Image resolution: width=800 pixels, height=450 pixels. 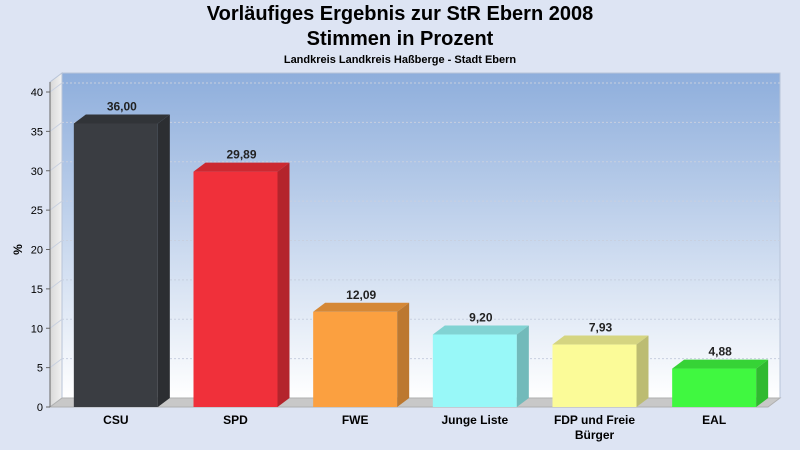 I want to click on y-tick-label: 30, so click(x=37, y=172).